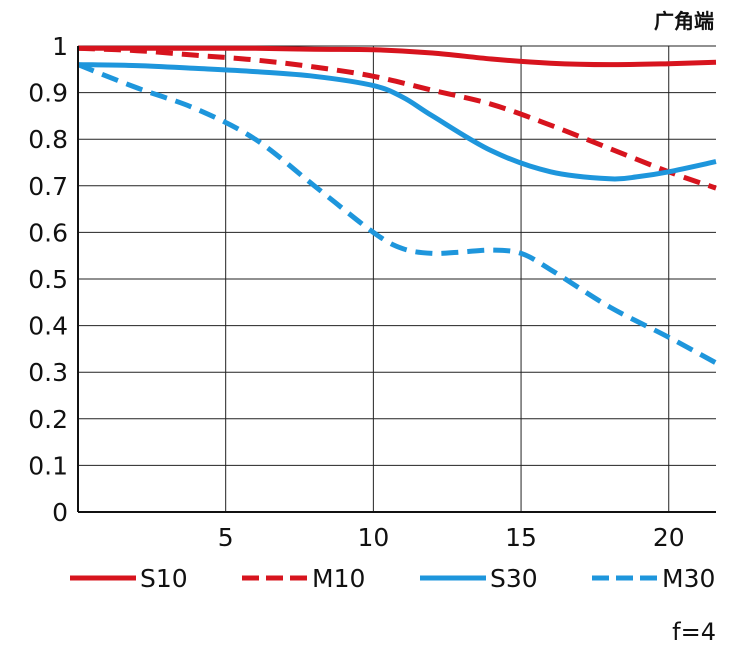  Describe the element at coordinates (164, 578) in the screenshot. I see `legend-label-s10: S10` at that location.